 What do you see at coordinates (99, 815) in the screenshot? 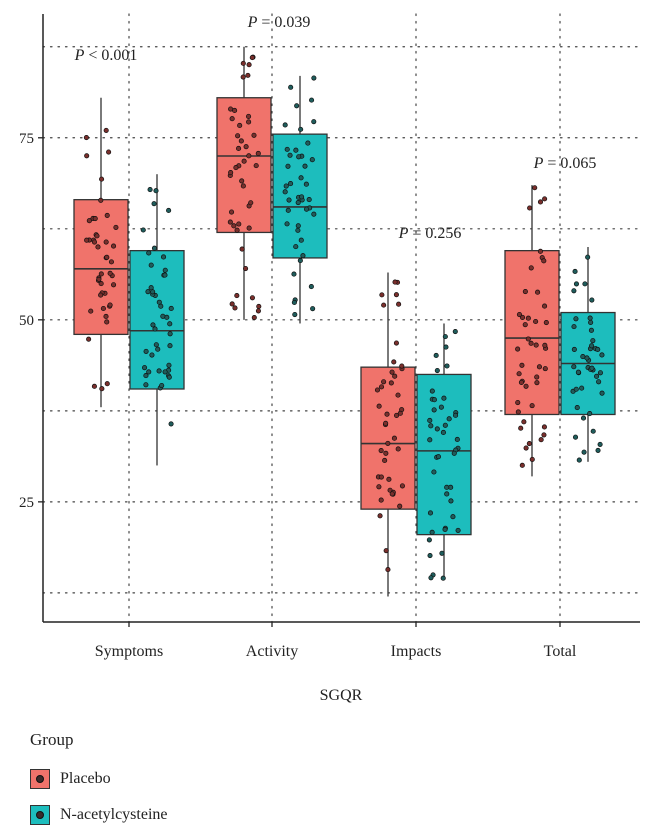
I see `legend-item-nac: N-acetylcysteine` at bounding box center [99, 815].